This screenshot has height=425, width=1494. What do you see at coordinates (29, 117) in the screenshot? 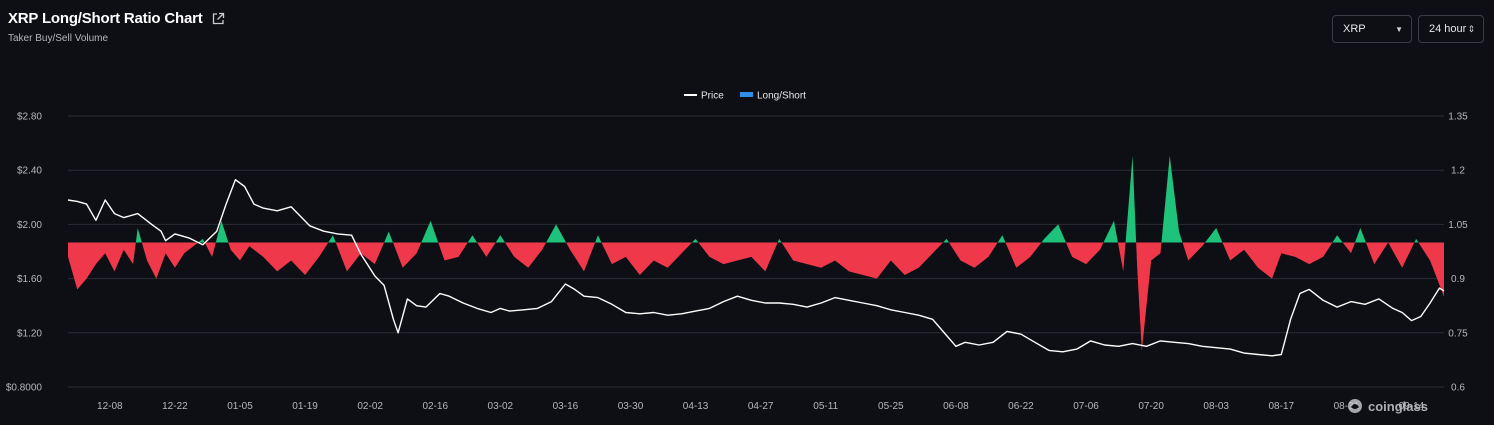
I see `y-left-tick-label: $2.80` at bounding box center [29, 117].